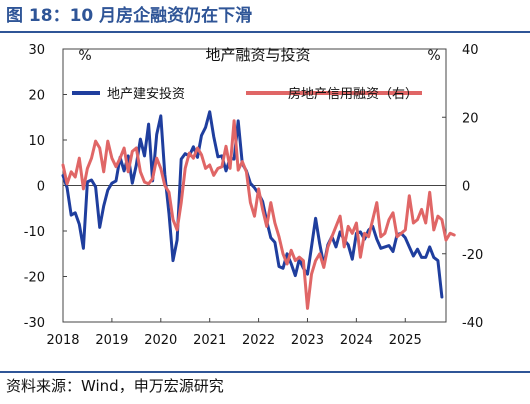 Image resolution: width=530 pixels, height=404 pixels. What do you see at coordinates (307, 340) in the screenshot?
I see `x-axis-tick-label: 2023` at bounding box center [307, 340].